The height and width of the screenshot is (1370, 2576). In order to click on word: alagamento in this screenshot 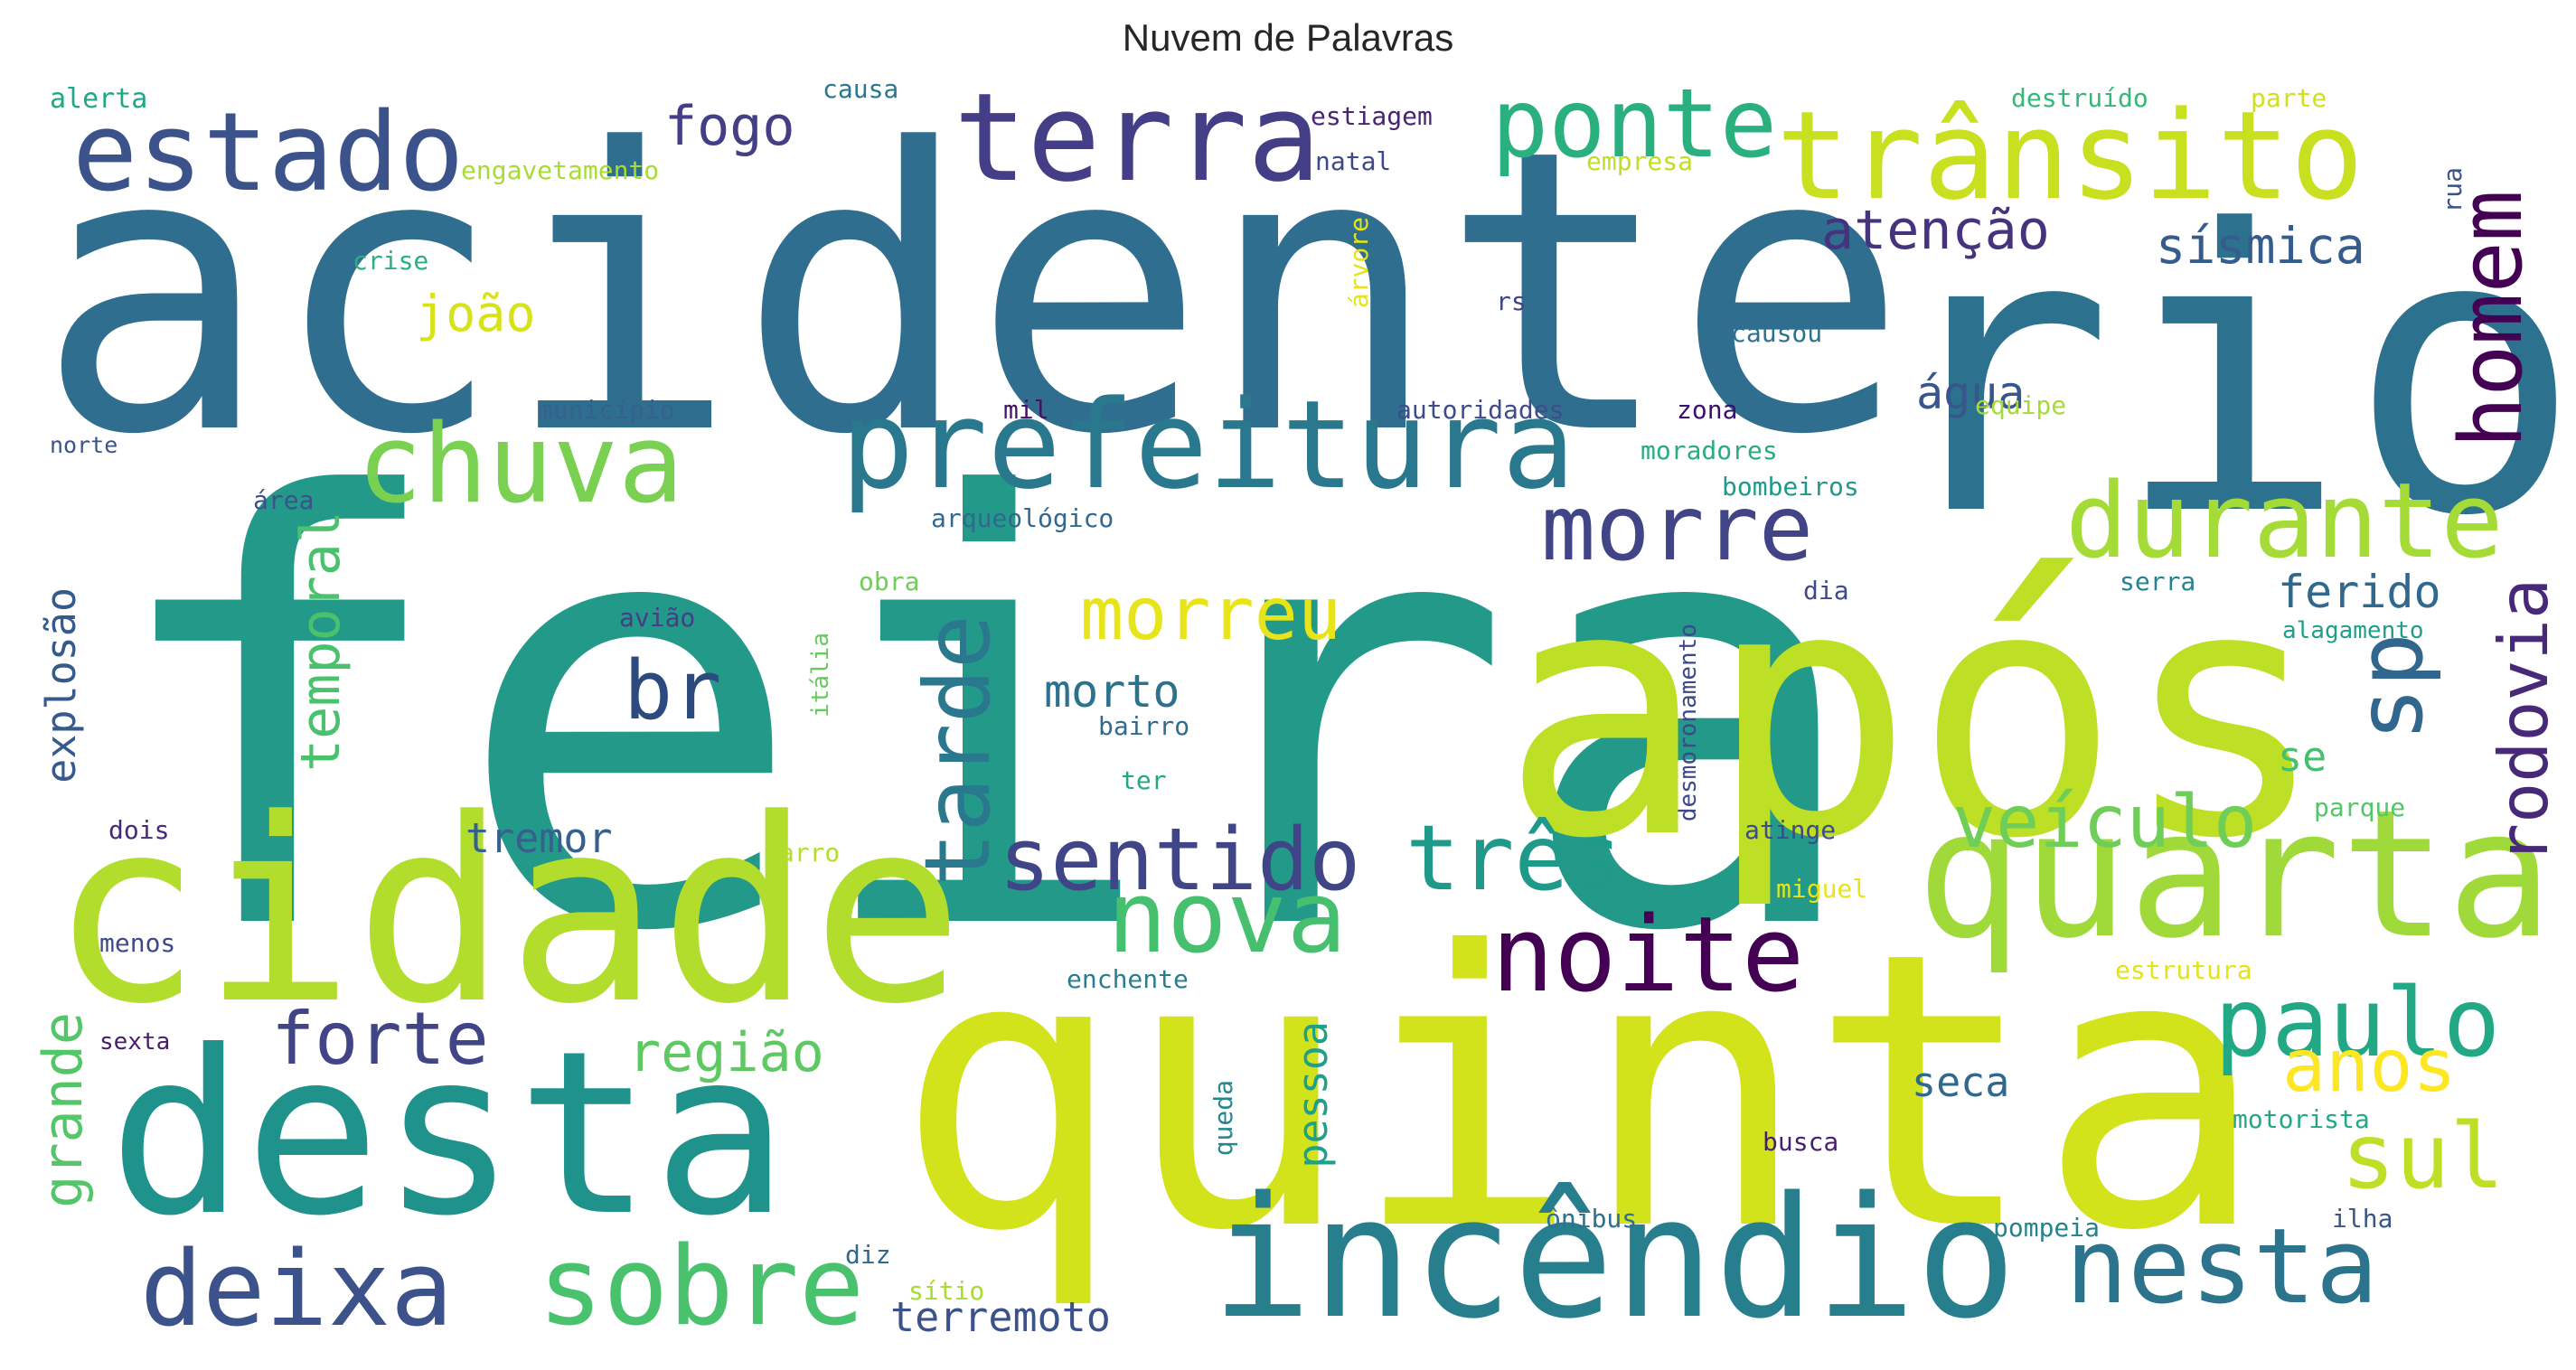, I will do `click(2353, 630)`.